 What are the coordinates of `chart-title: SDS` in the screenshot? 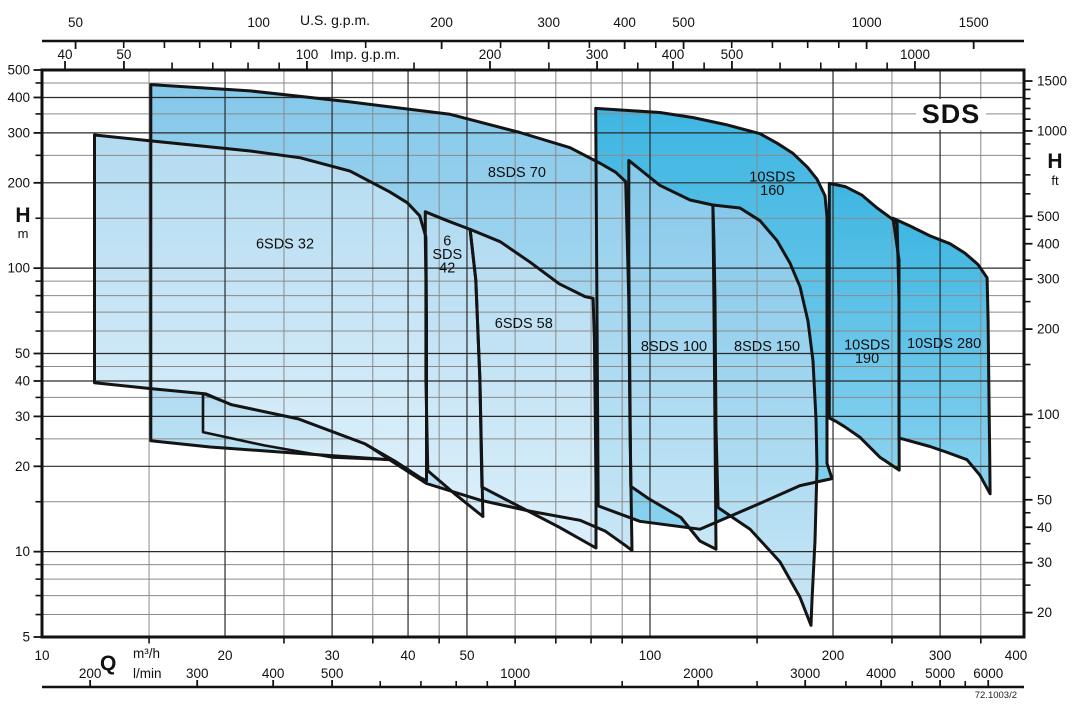 It's located at (951, 114).